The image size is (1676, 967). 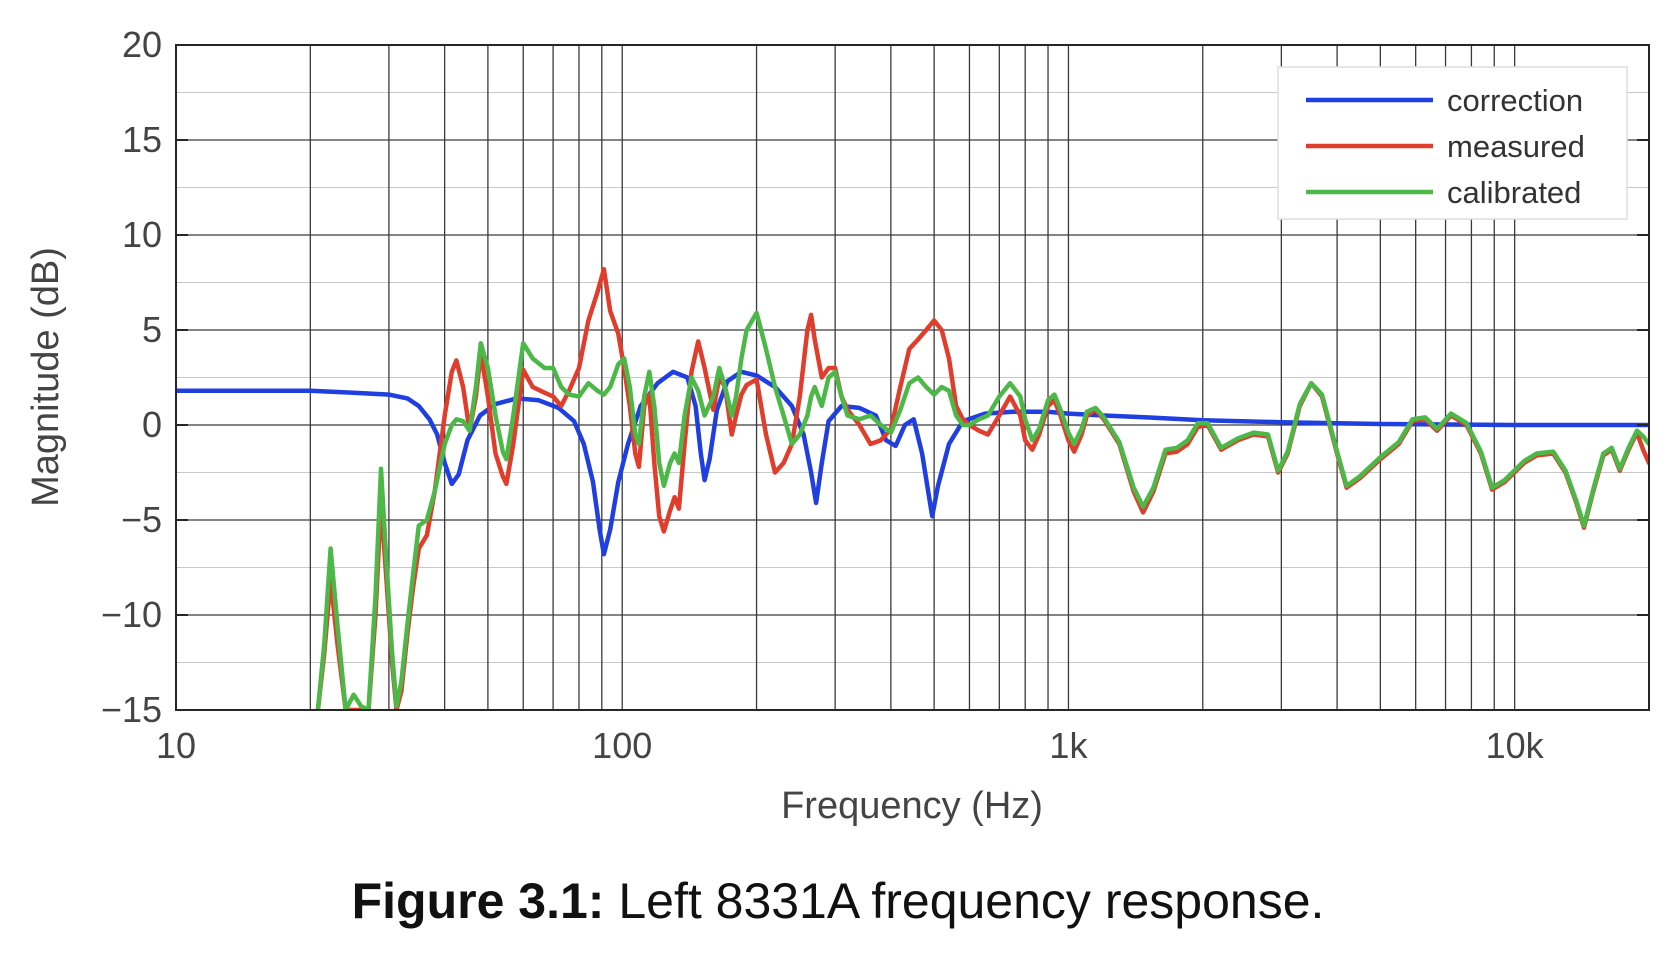 What do you see at coordinates (142, 234) in the screenshot?
I see `y-tick-label: 10` at bounding box center [142, 234].